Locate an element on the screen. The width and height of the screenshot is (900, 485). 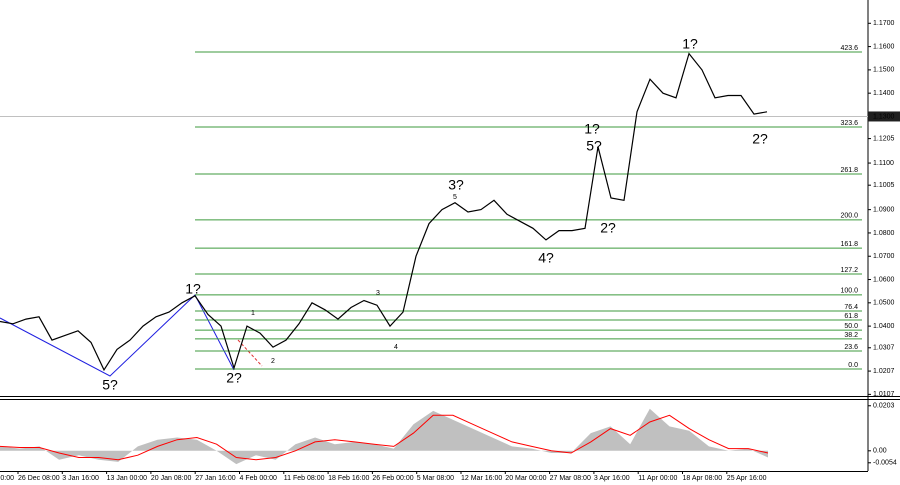
y-tick-label: 1.1600 is located at coordinates (884, 46).